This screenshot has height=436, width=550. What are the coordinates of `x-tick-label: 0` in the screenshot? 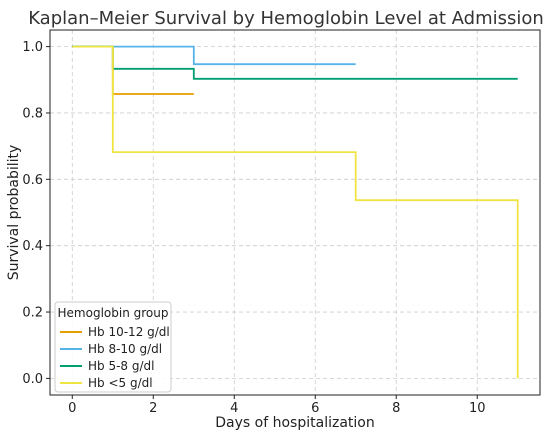 It's located at (72, 408).